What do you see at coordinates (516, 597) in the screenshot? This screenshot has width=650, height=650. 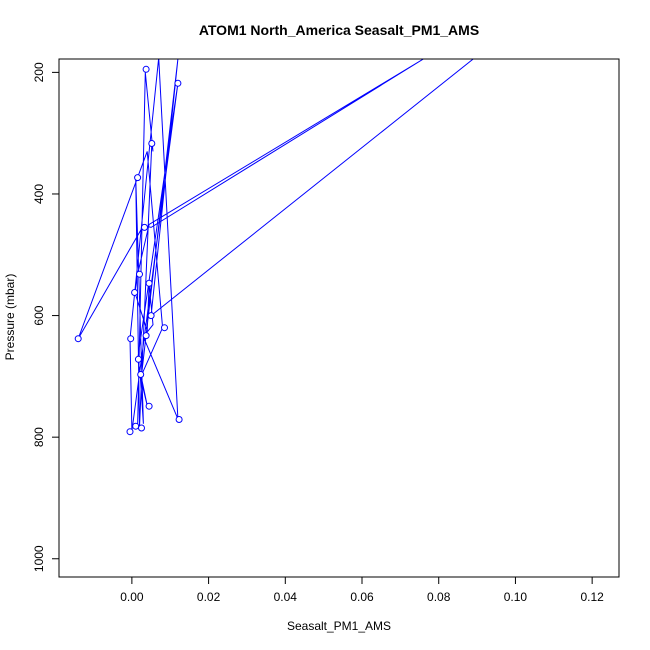 I see `x-tick-label: 0.10` at bounding box center [516, 597].